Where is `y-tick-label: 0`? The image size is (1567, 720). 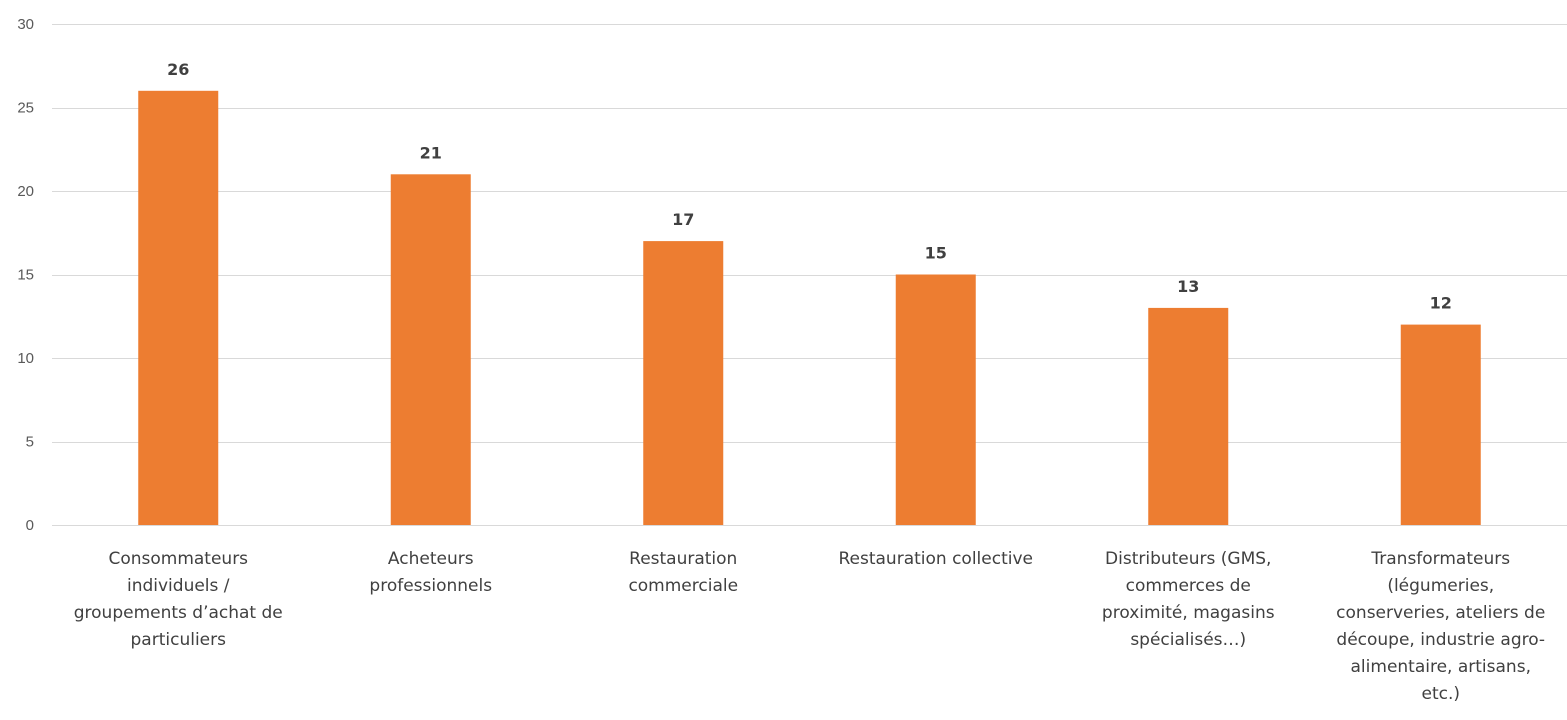 y-tick-label: 0 is located at coordinates (30, 525).